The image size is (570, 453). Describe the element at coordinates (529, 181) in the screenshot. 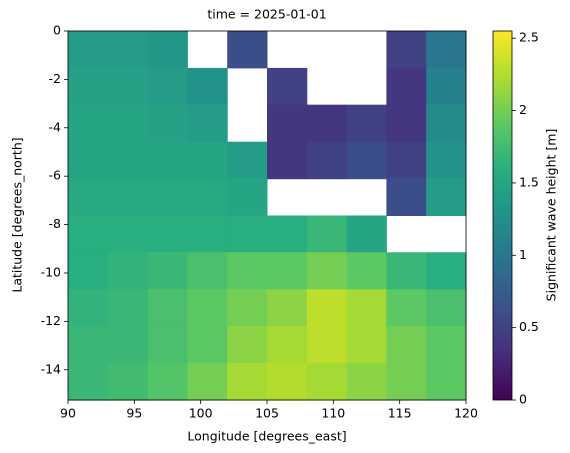

I see `colorbar-tick-label: 1.5` at that location.